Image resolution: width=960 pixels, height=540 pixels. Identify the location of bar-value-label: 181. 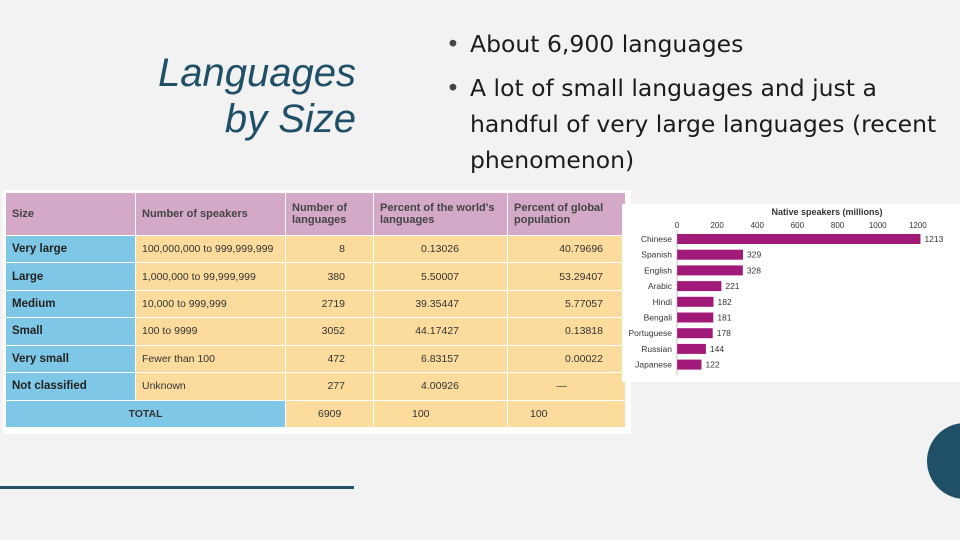
(724, 318).